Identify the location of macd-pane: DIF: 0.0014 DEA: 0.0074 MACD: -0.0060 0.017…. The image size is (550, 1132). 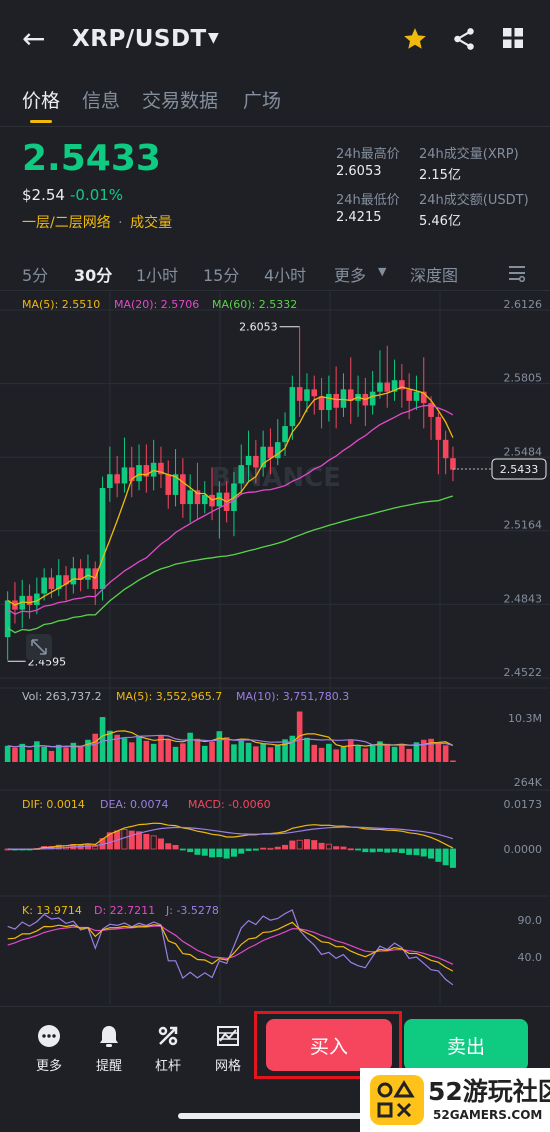
(273, 833).